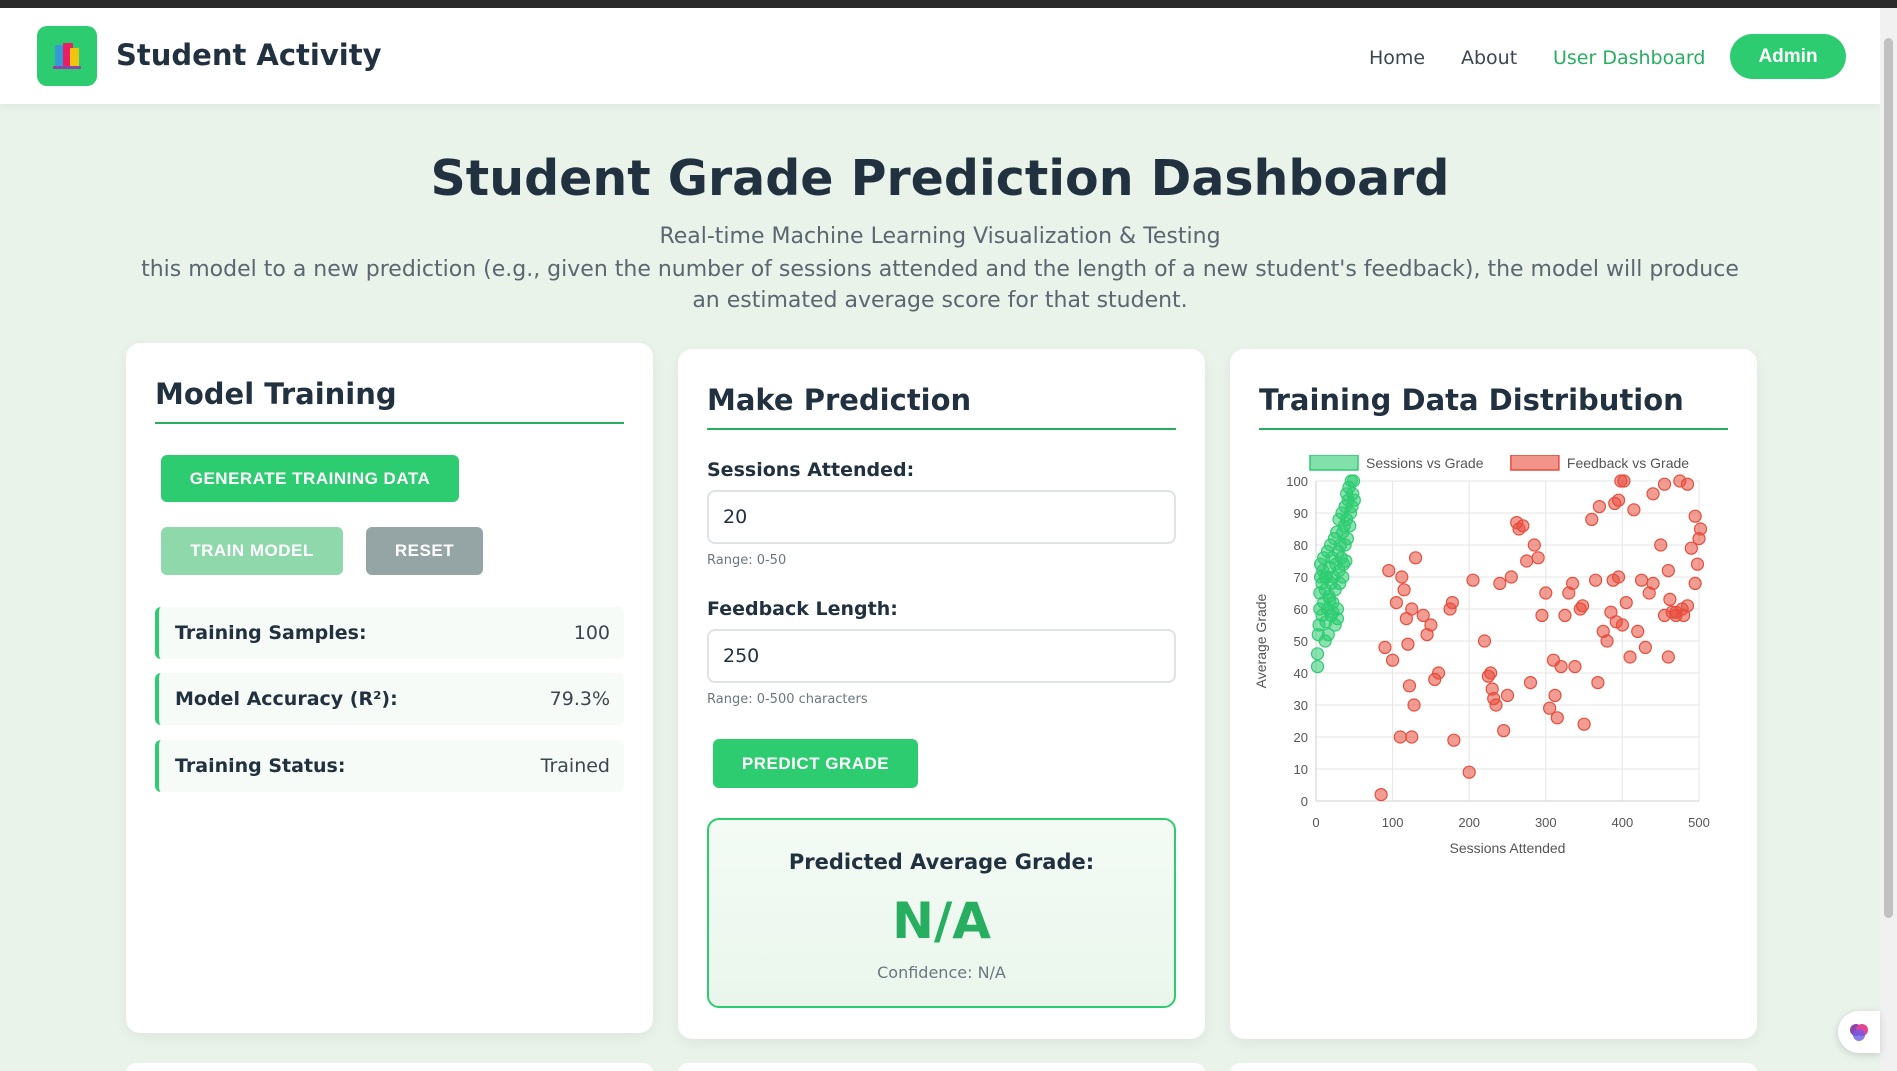 Image resolution: width=1897 pixels, height=1071 pixels. What do you see at coordinates (1397, 58) in the screenshot?
I see `nav-link-home: Home` at bounding box center [1397, 58].